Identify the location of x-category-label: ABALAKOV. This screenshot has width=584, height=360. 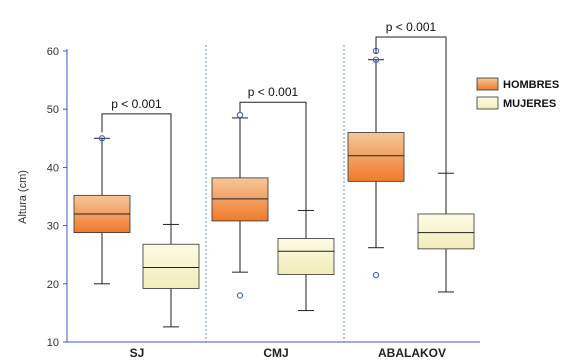
(412, 353).